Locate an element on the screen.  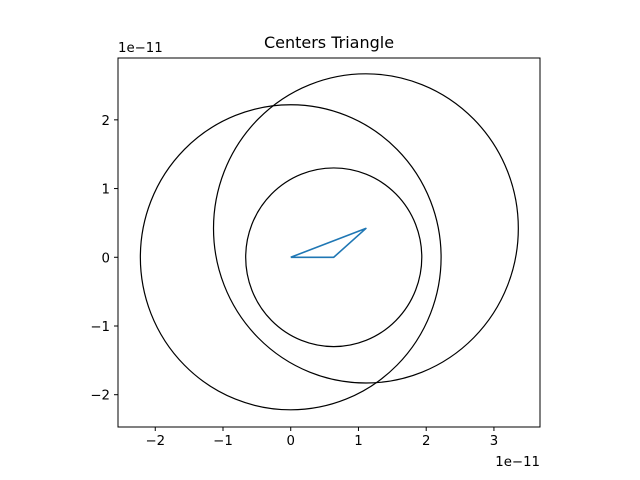
x-tick-label: 0 is located at coordinates (290, 441).